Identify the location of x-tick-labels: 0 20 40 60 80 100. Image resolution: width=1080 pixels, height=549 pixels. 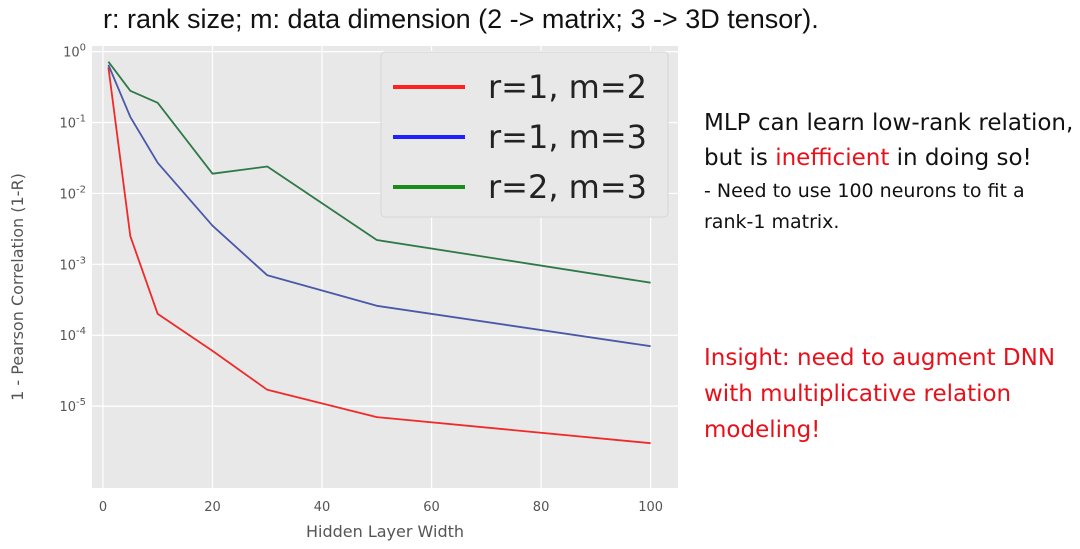
(381, 507).